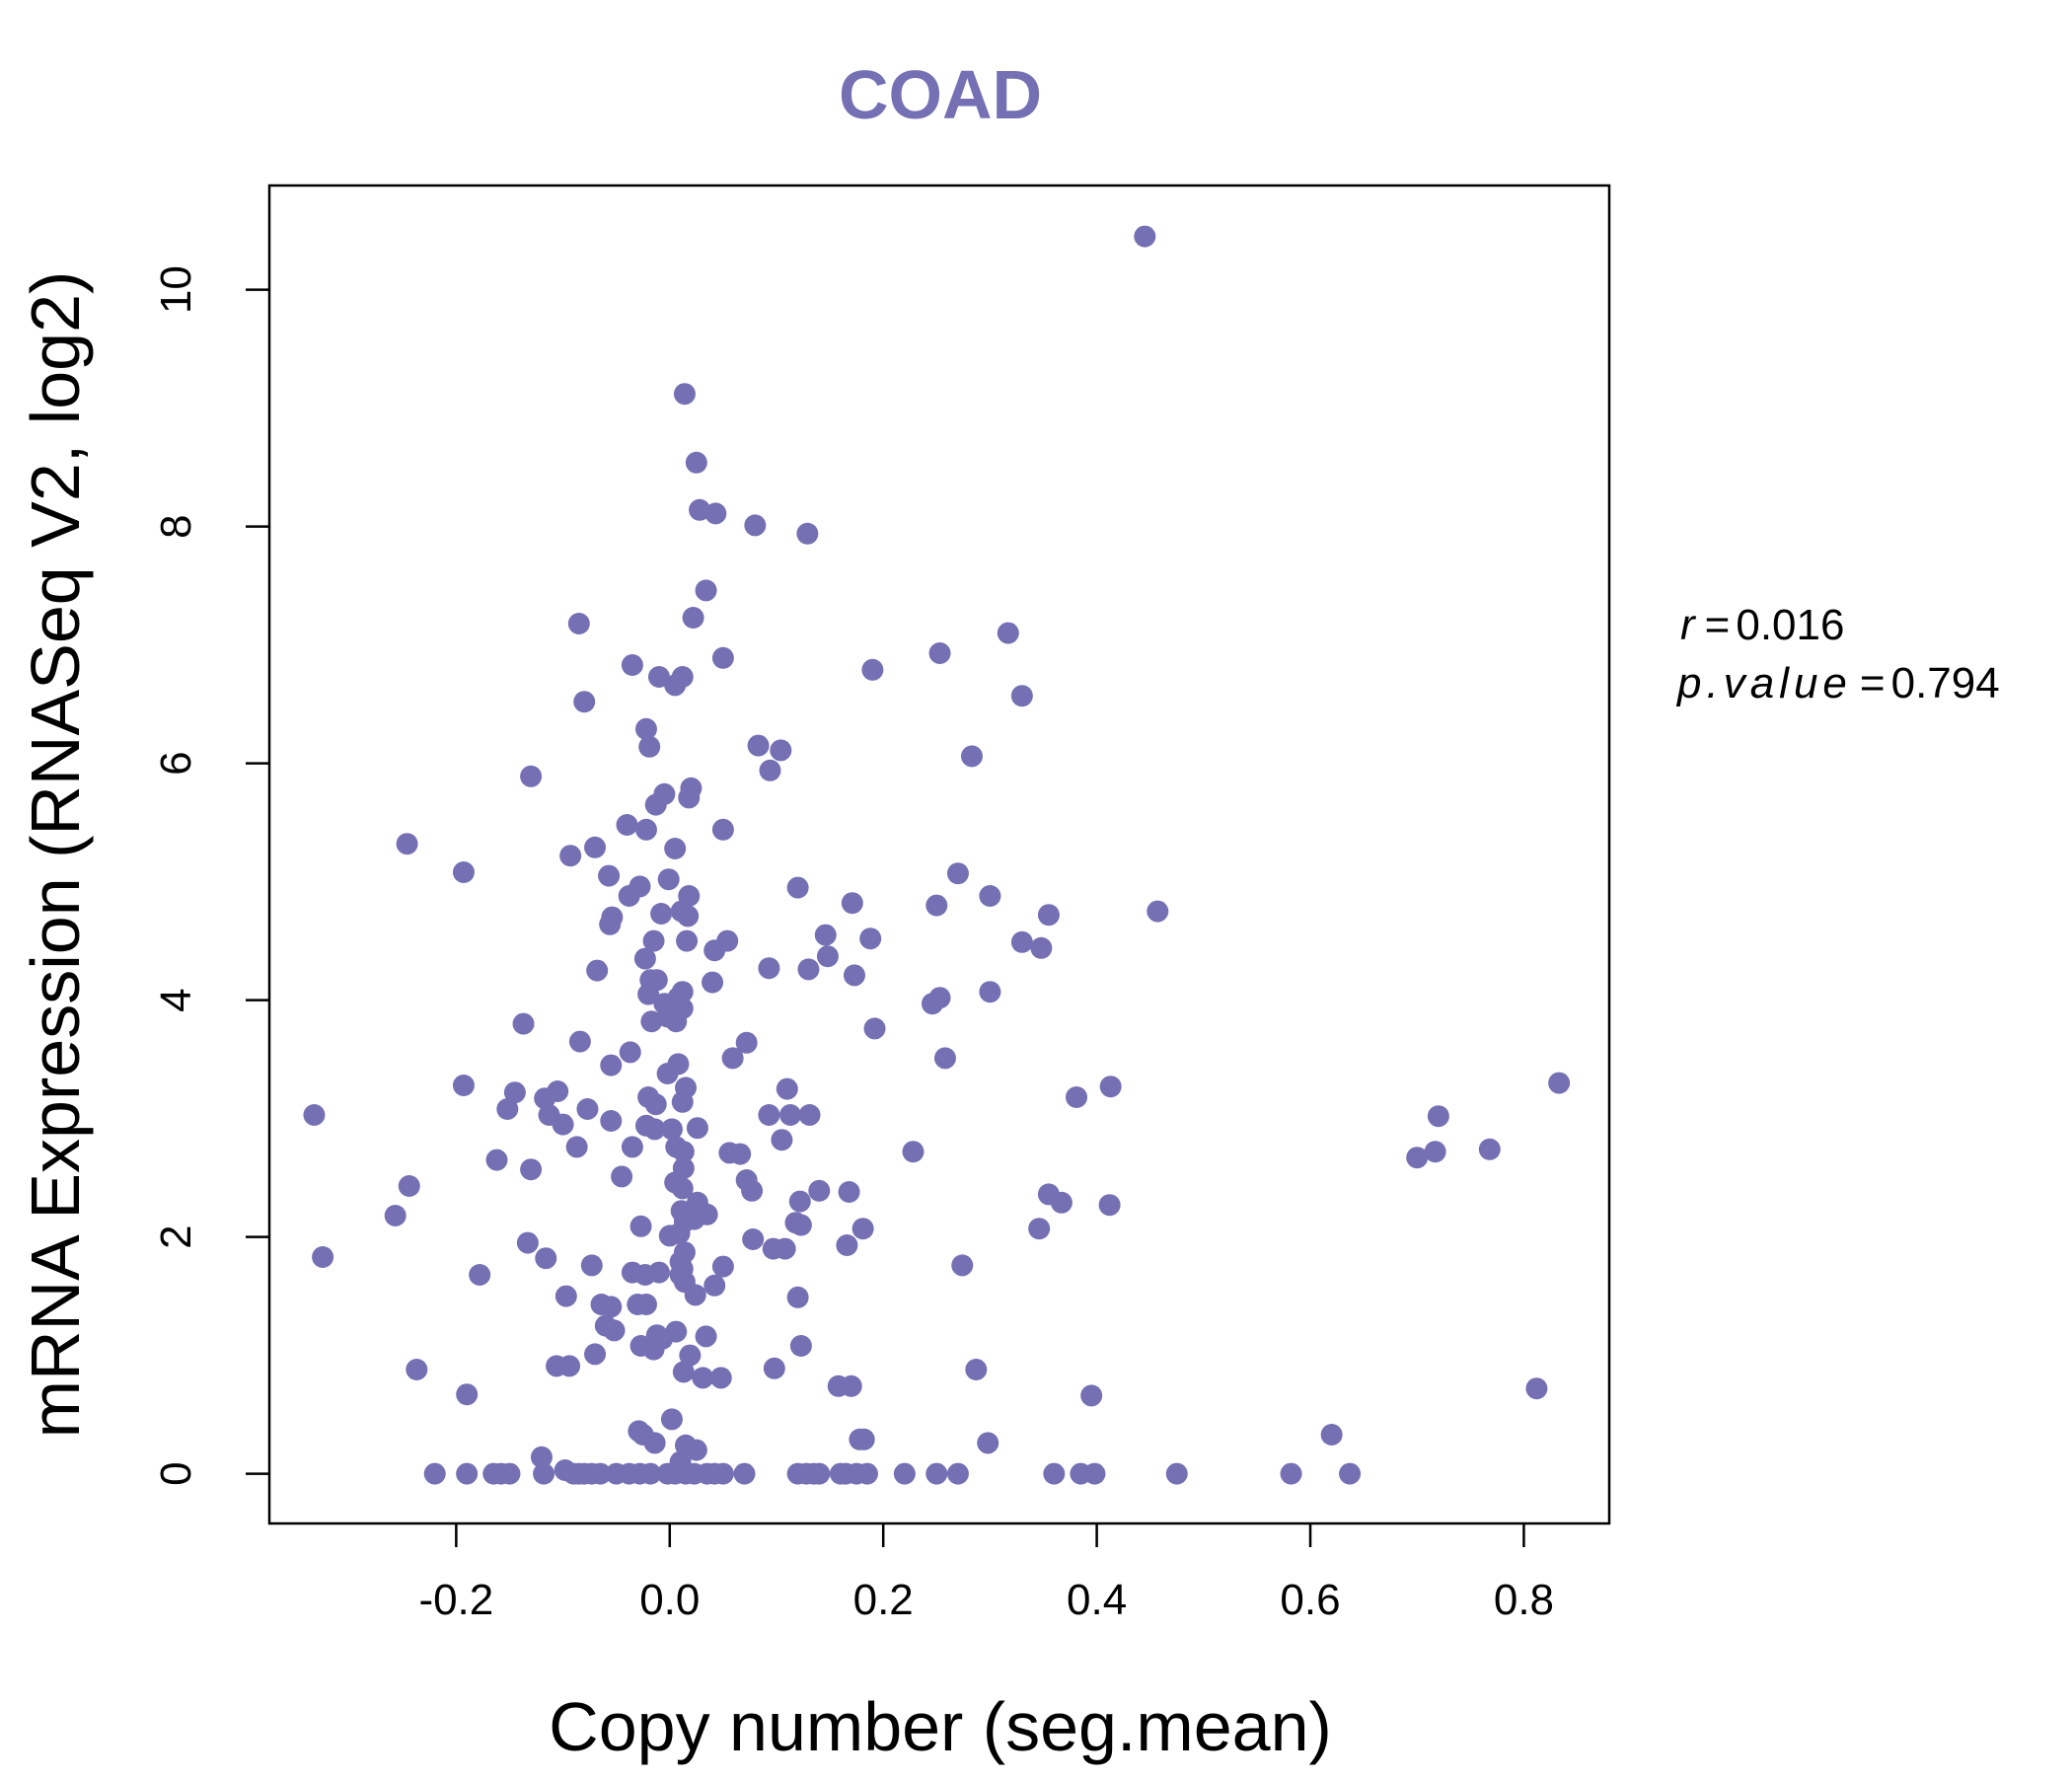 Image resolution: width=2072 pixels, height=1781 pixels. Describe the element at coordinates (176, 1236) in the screenshot. I see `y-tick-label: 2` at that location.